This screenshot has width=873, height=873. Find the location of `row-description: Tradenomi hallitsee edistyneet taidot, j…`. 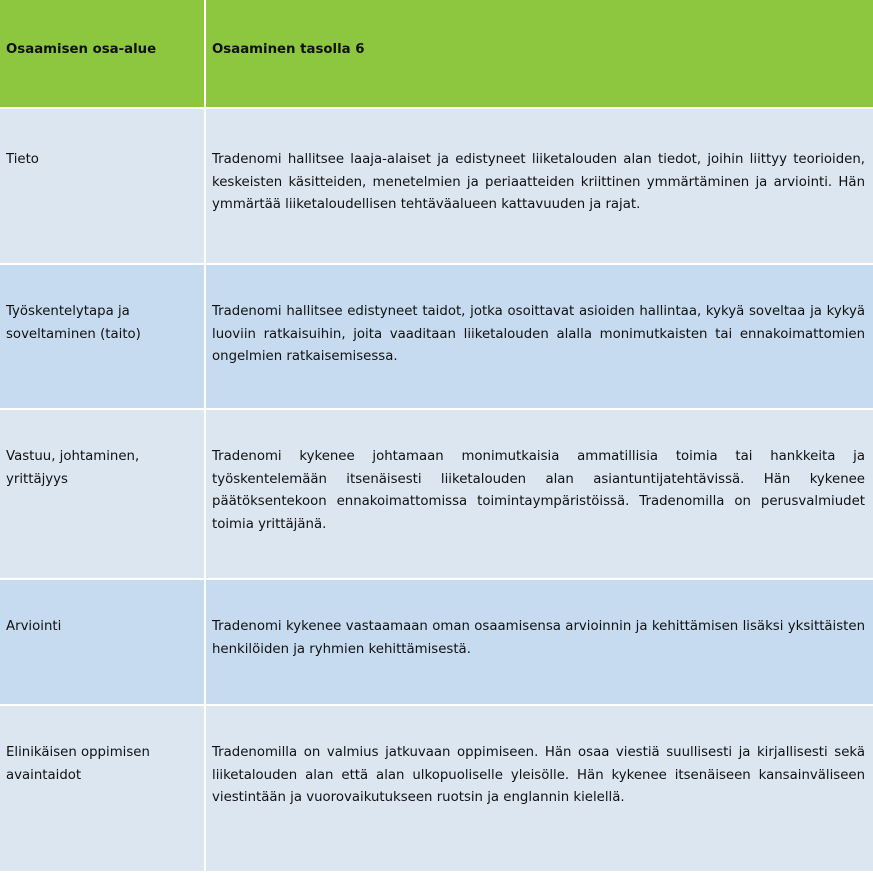

row-description: Tradenomi hallitsee edistyneet taidot, j… is located at coordinates (539, 336).